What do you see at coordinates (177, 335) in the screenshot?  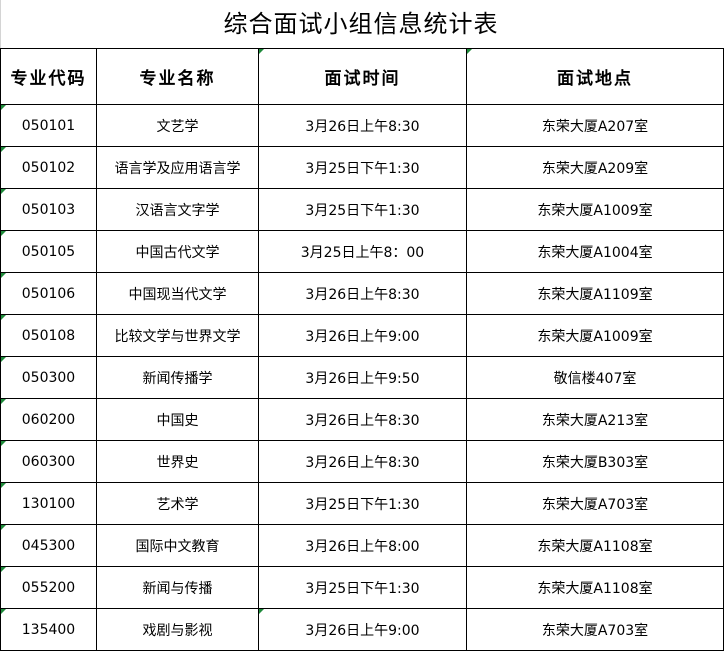 I see `cell-name: 比较文学与世界文学` at bounding box center [177, 335].